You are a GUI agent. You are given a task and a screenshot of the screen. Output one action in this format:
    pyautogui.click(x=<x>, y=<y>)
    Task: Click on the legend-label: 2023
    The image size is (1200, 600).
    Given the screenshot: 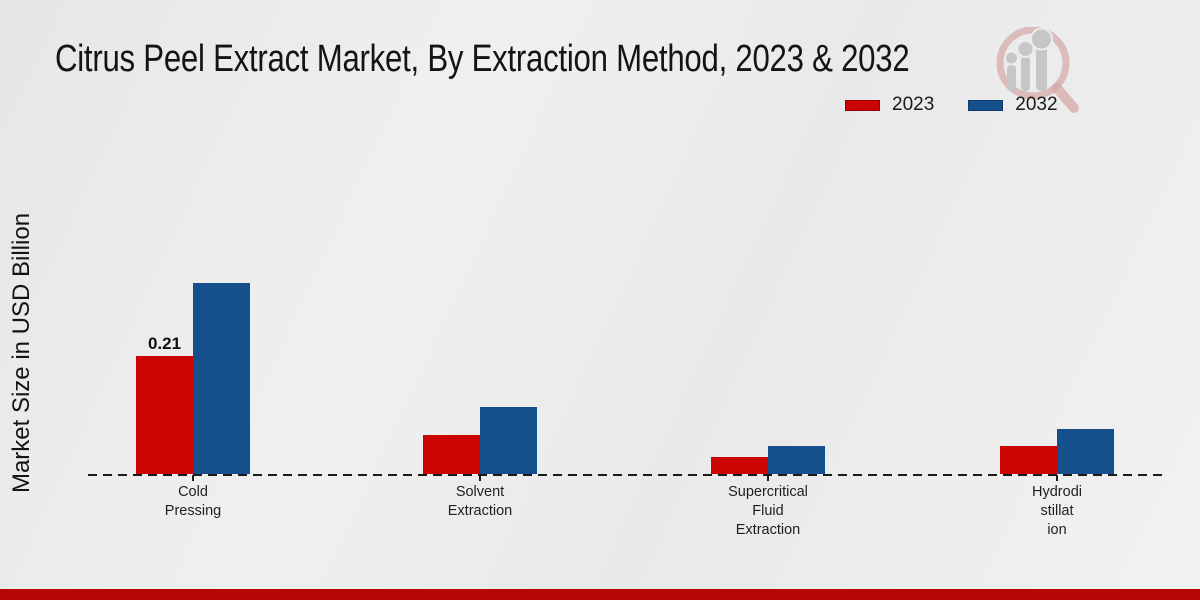 What is the action you would take?
    pyautogui.click(x=913, y=104)
    